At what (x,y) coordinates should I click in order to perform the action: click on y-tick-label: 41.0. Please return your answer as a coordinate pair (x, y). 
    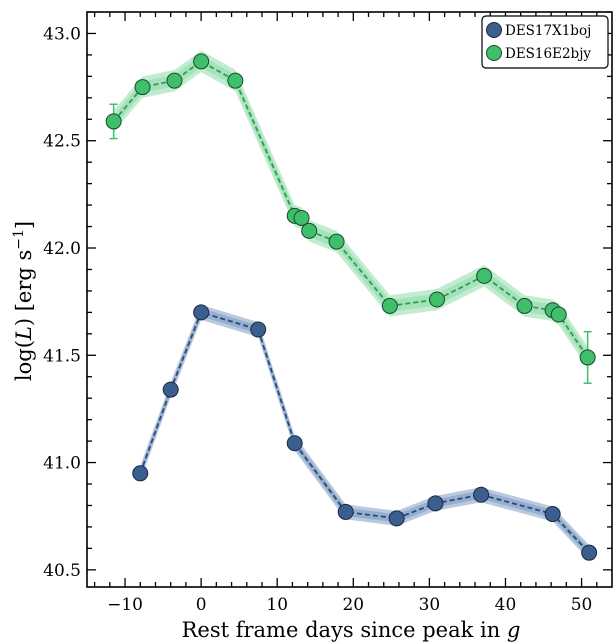
    Looking at the image, I should click on (62, 464).